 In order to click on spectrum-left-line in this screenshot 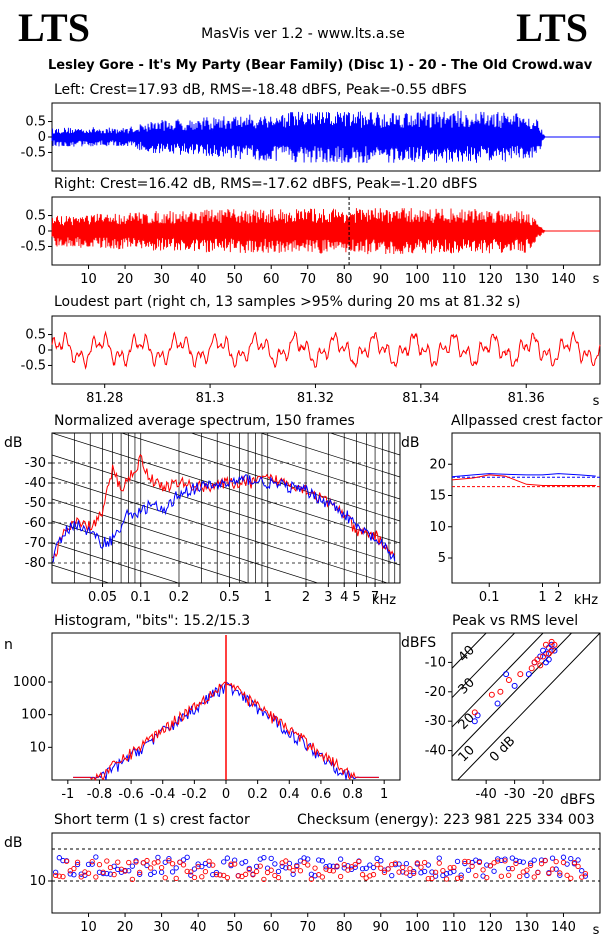, I will do `click(224, 518)`.